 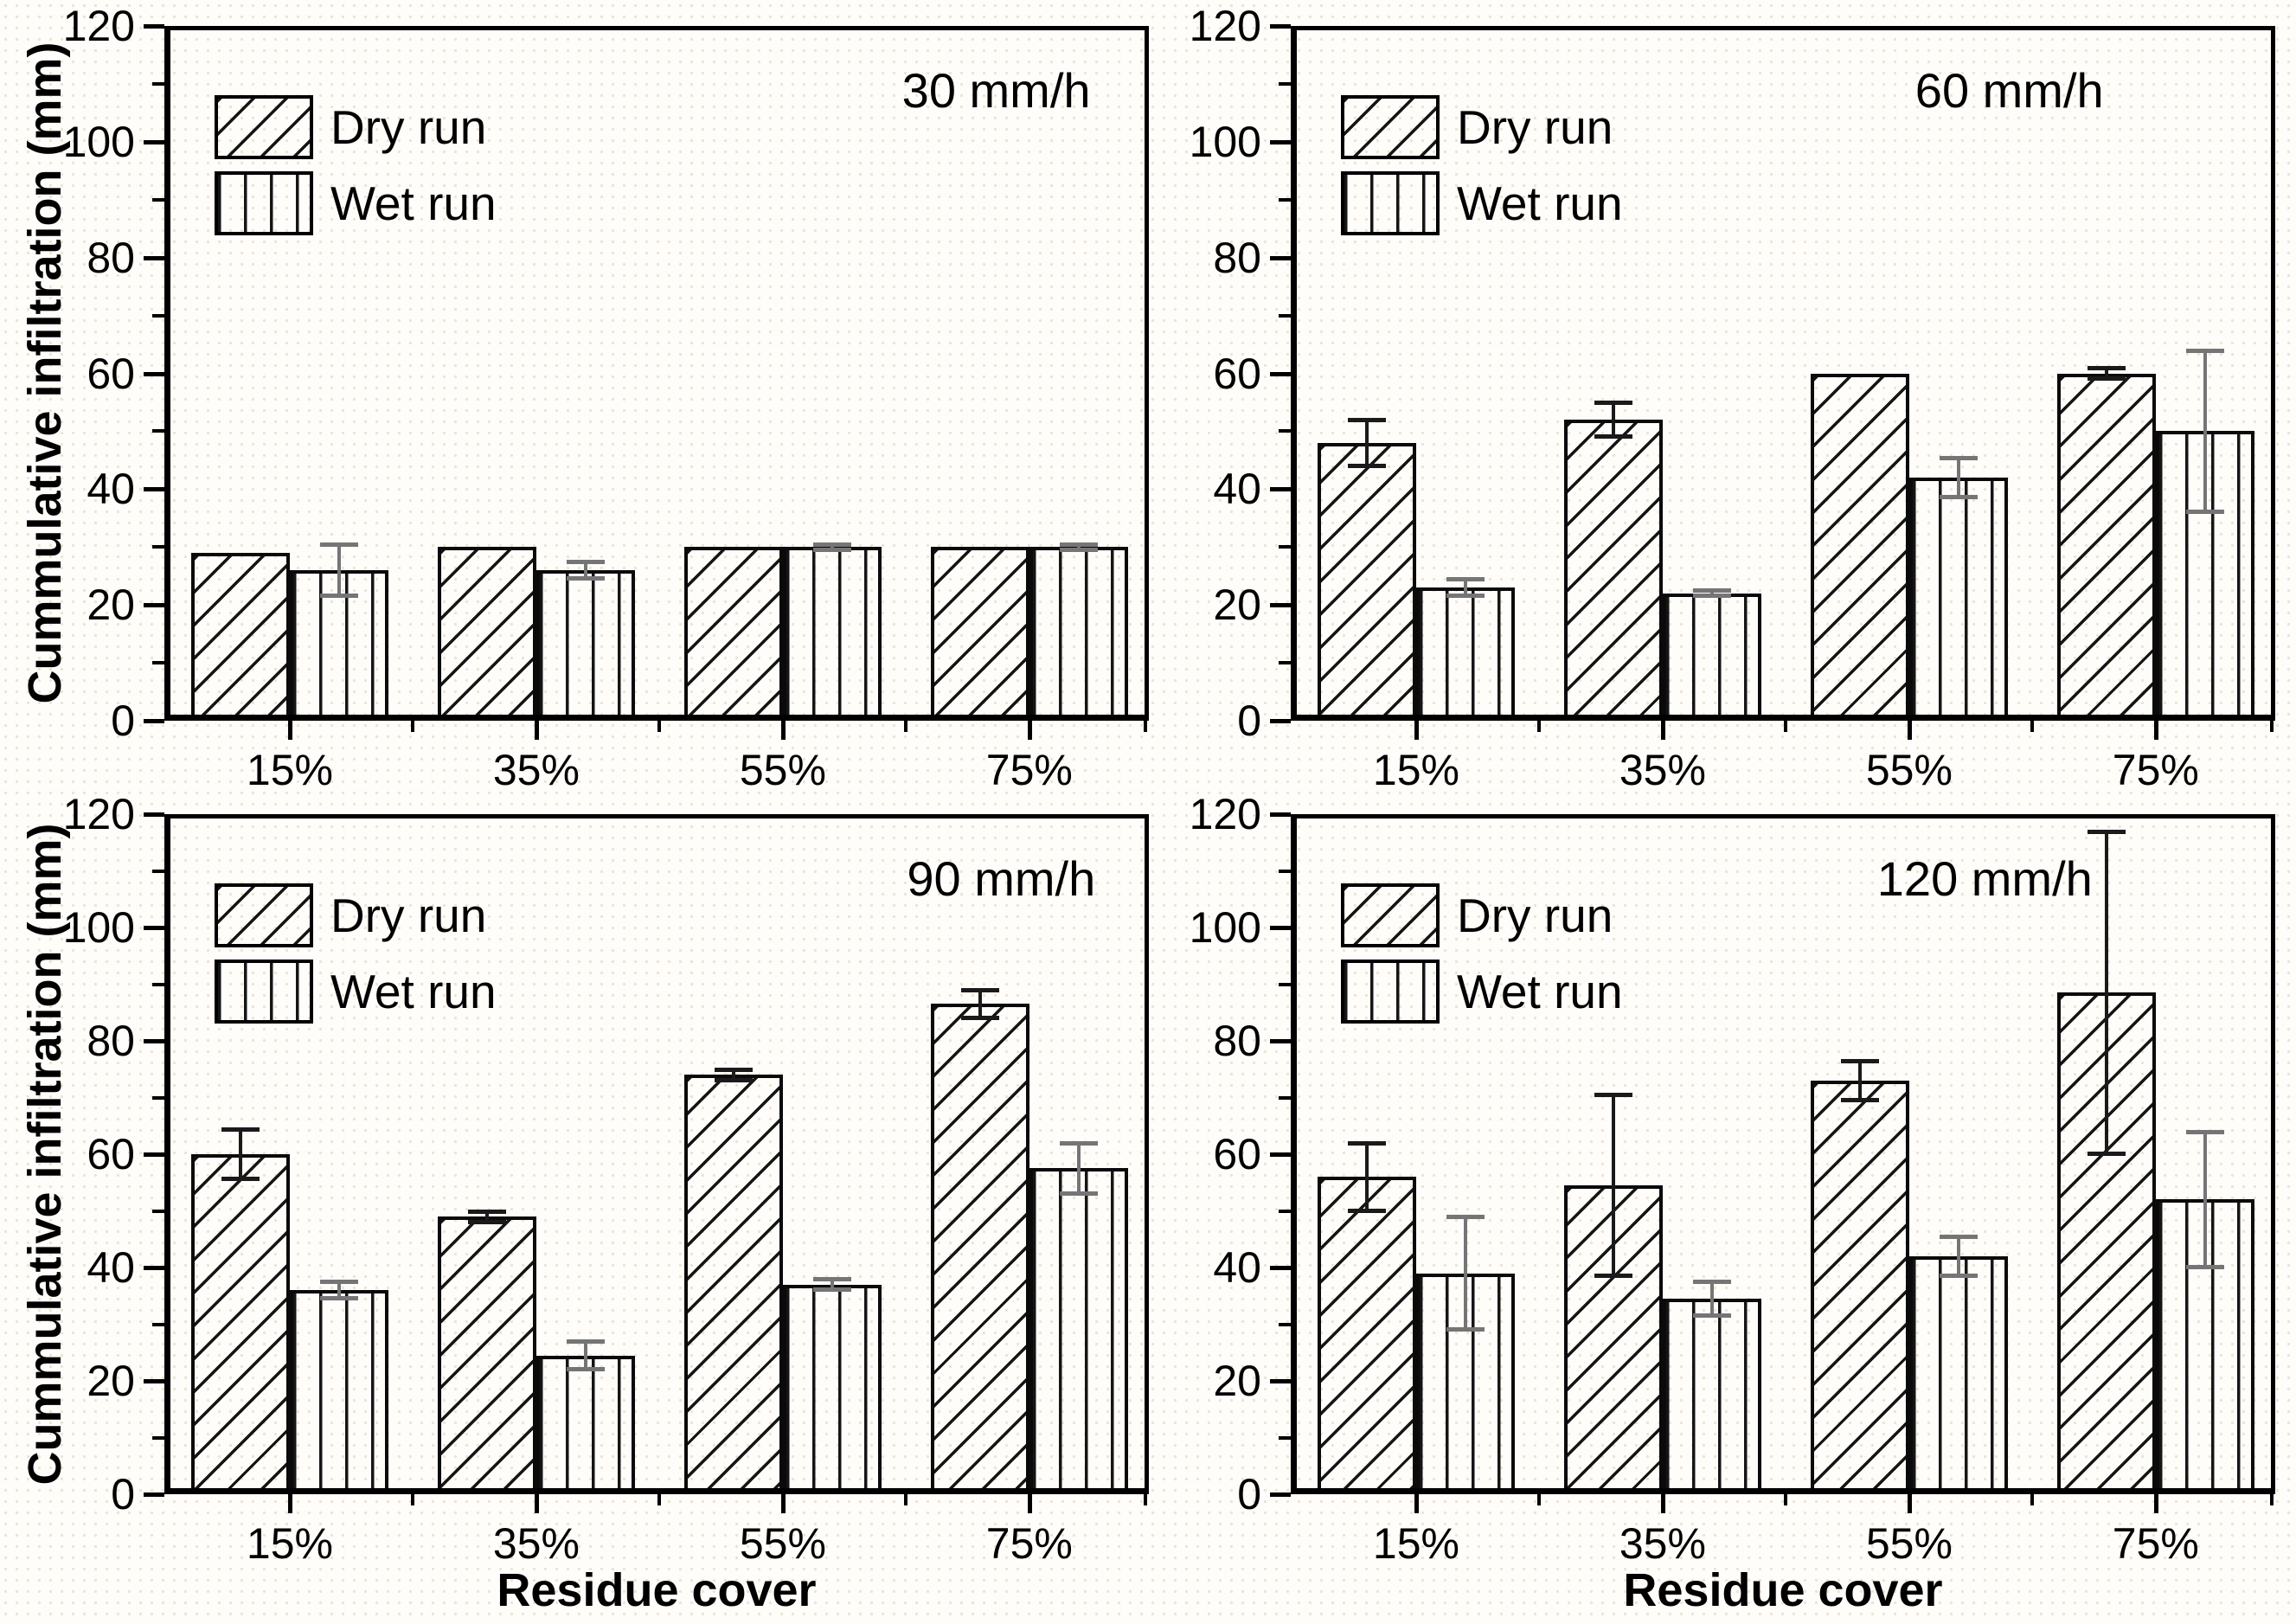 I want to click on legend-dry-swatch-diagonal-hatch-icon, so click(x=1391, y=915).